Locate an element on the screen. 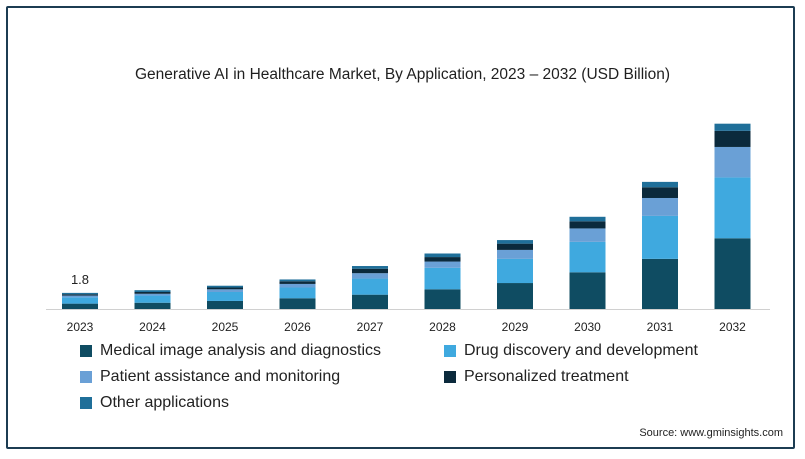 The height and width of the screenshot is (459, 805). annotation-layer: 1.8 is located at coordinates (80, 279).